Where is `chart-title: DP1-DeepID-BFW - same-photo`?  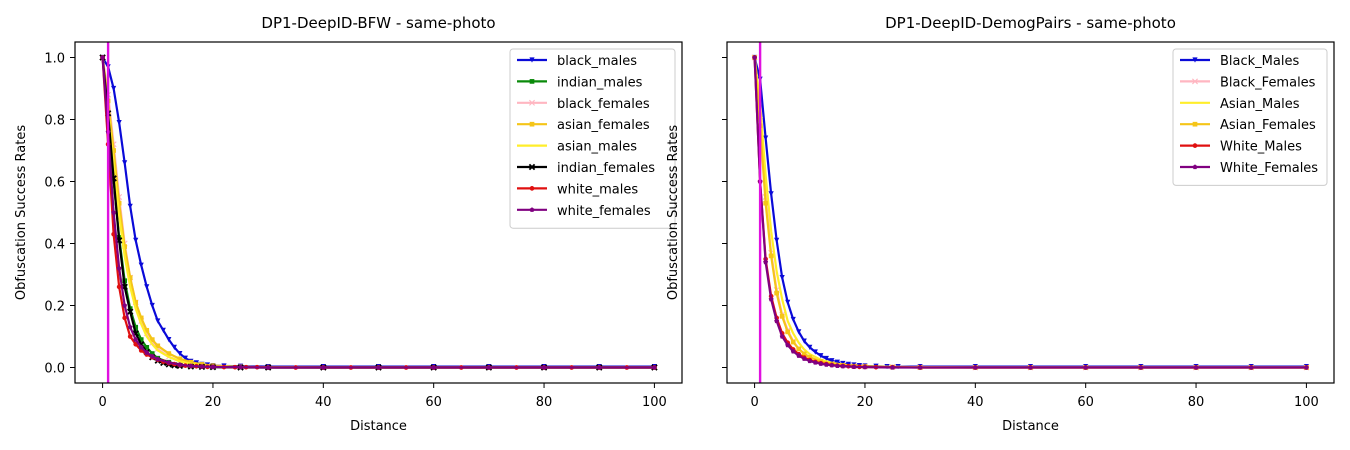
chart-title: DP1-DeepID-BFW - same-photo is located at coordinates (378, 23).